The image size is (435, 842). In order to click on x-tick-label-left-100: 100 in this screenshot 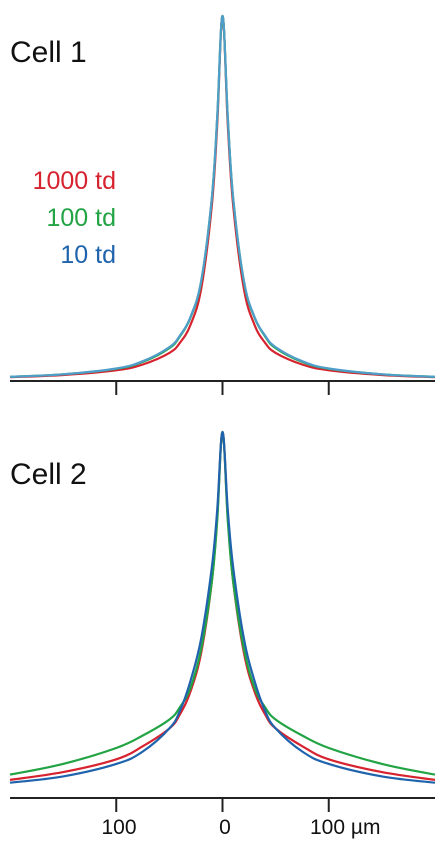, I will do `click(118, 827)`.